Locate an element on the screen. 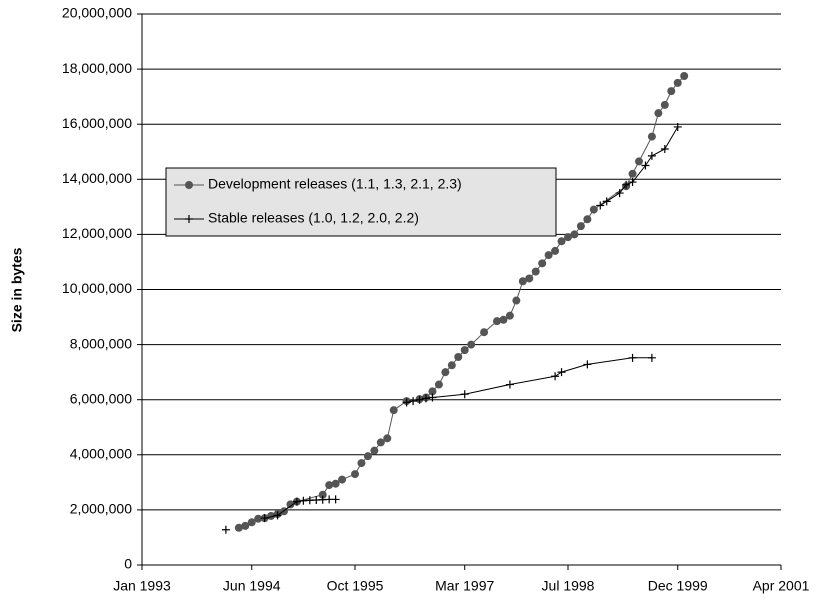 Image resolution: width=817 pixels, height=610 pixels. x-tick-label: Apr 2001 is located at coordinates (781, 586).